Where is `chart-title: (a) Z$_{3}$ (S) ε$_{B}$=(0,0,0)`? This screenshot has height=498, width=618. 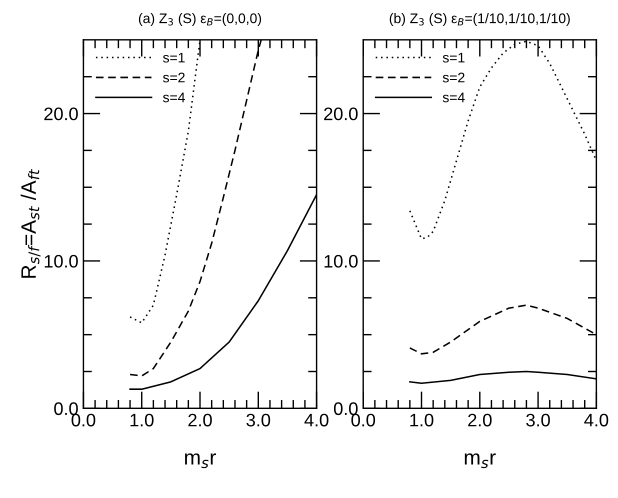 chart-title: (a) Z$_{3}$ (S) ε$_{B}$=(0,0,0) is located at coordinates (200, 19).